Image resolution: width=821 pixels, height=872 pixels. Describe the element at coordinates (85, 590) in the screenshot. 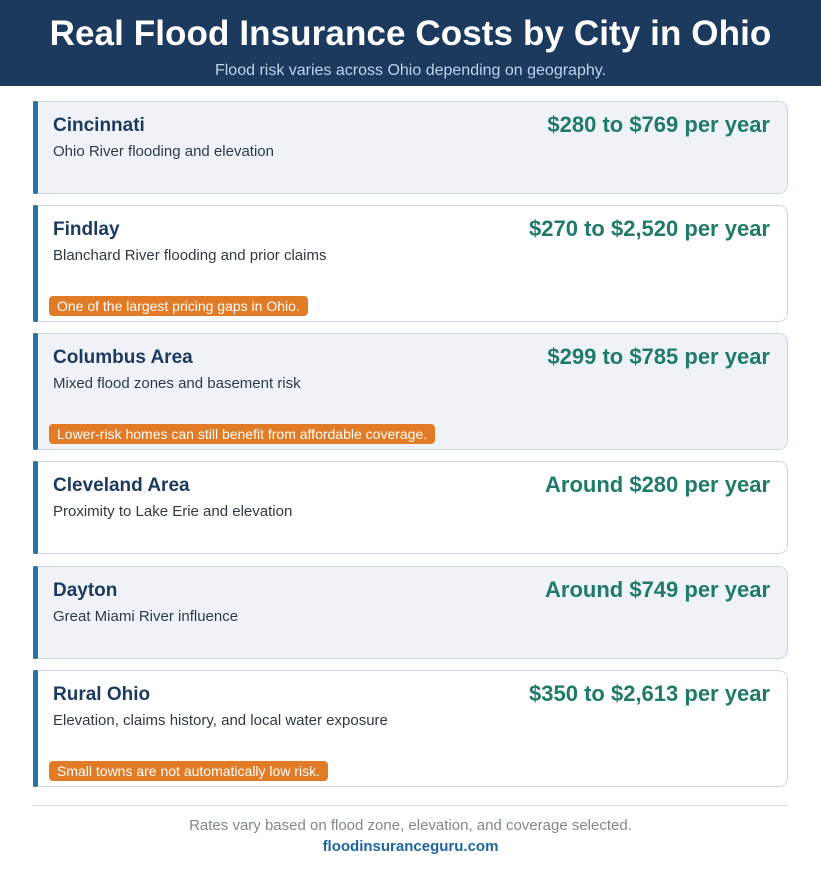

I see `city-name: Dayton` at that location.